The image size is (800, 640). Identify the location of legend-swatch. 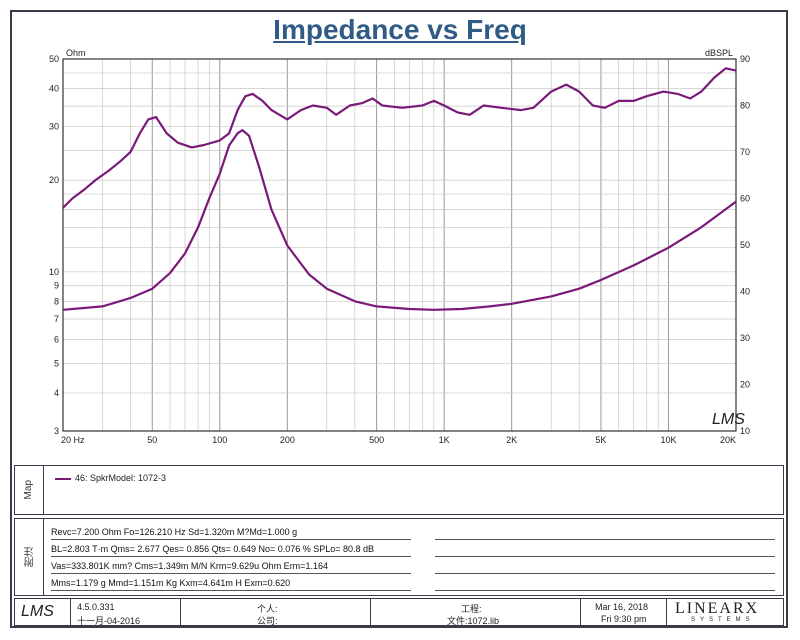
(63, 479).